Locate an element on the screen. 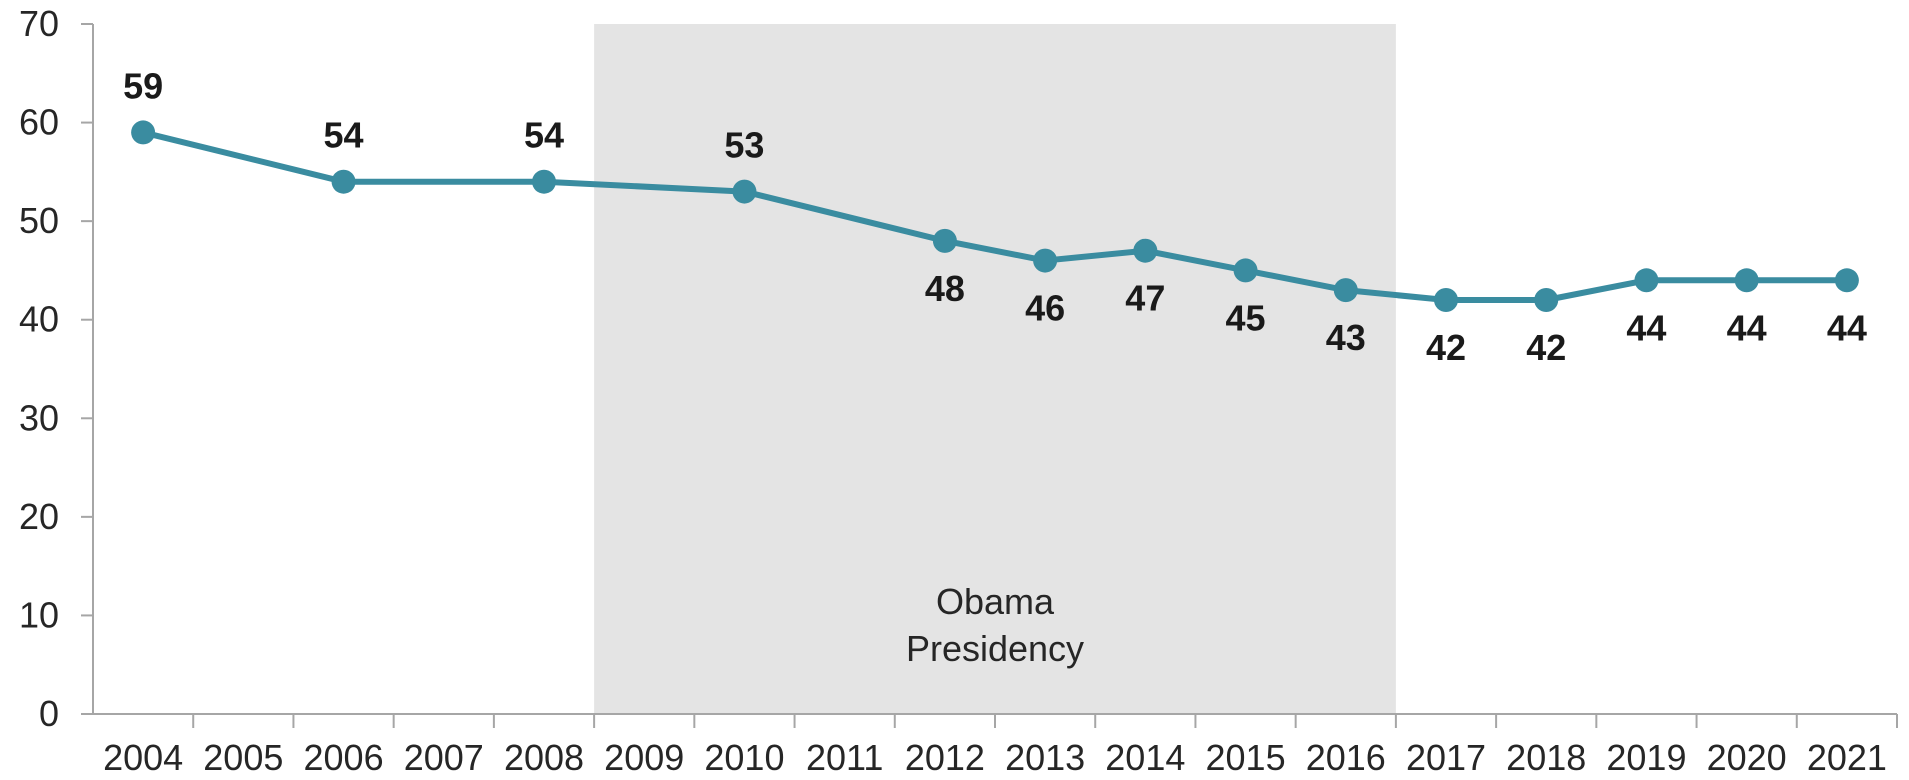 Image resolution: width=1909 pixels, height=780 pixels. data-label-2019: 44 is located at coordinates (1646, 327).